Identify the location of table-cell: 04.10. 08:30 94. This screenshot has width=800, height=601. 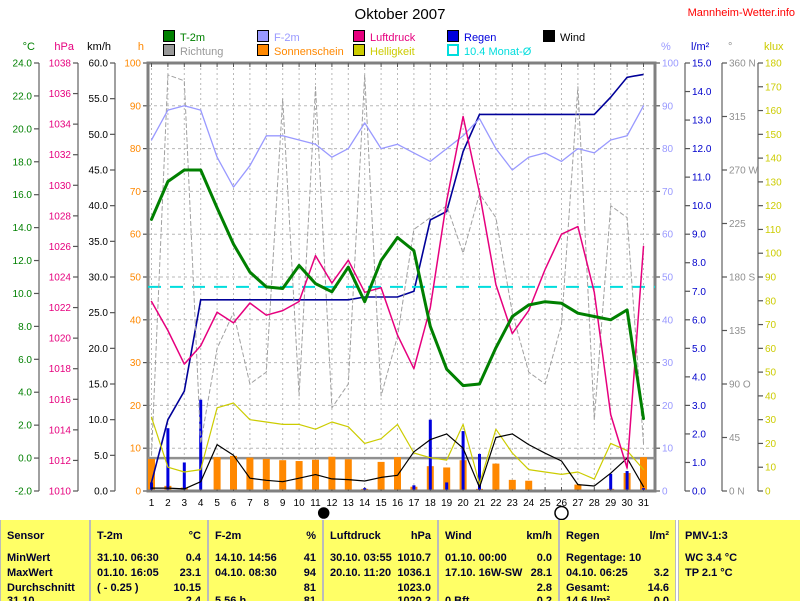
(265, 573).